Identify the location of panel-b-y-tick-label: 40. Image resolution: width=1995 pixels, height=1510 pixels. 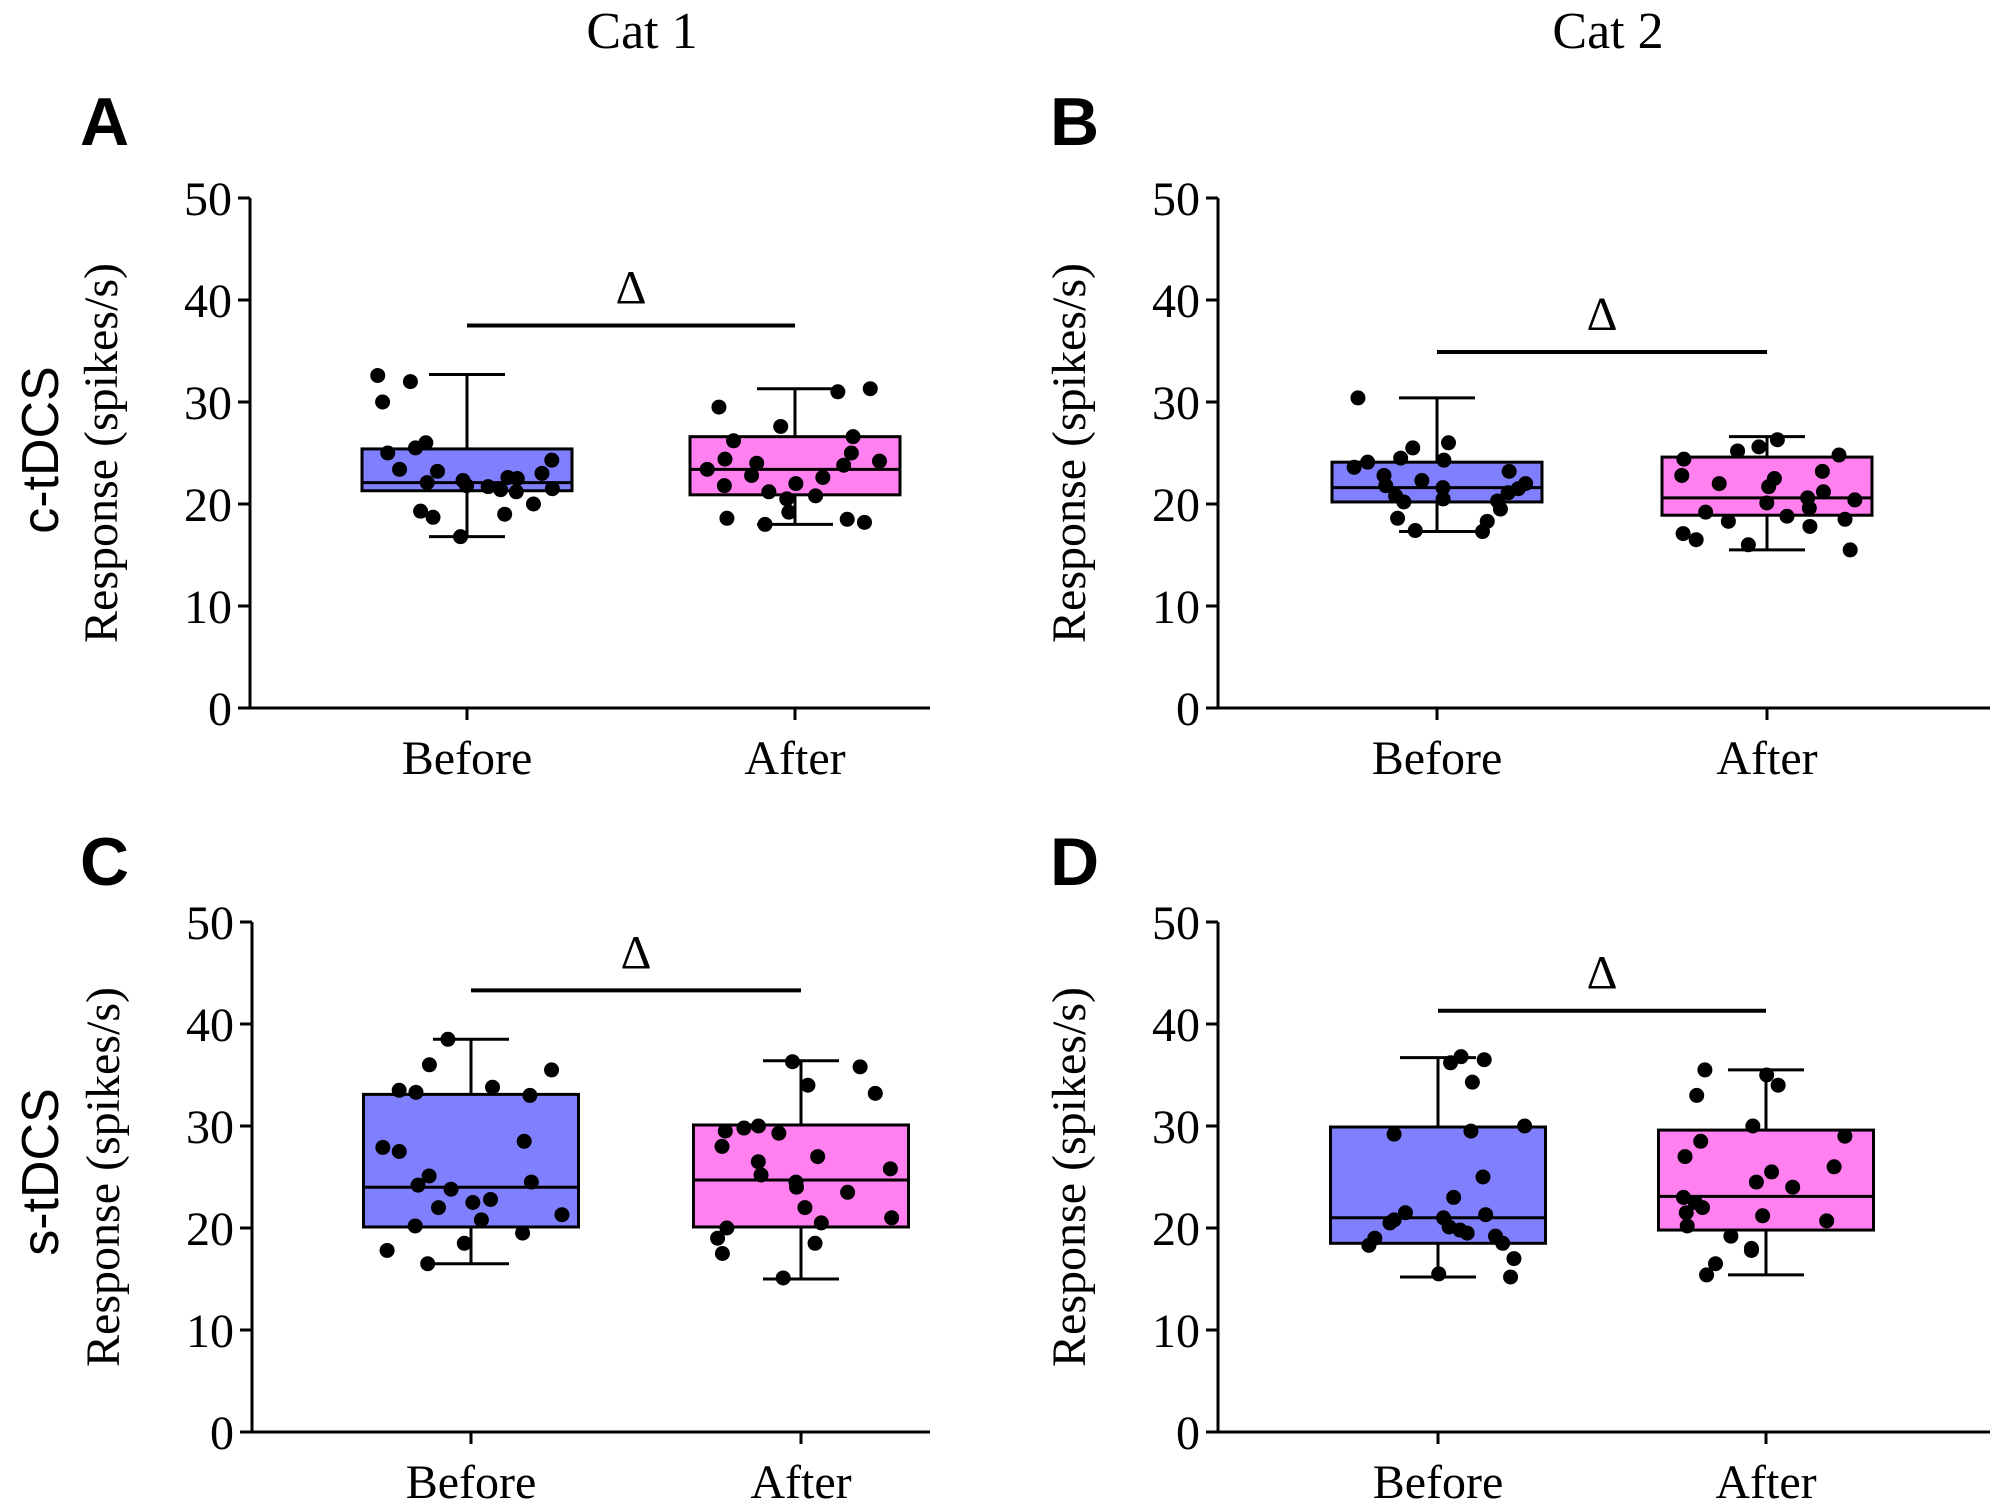
(1176, 301).